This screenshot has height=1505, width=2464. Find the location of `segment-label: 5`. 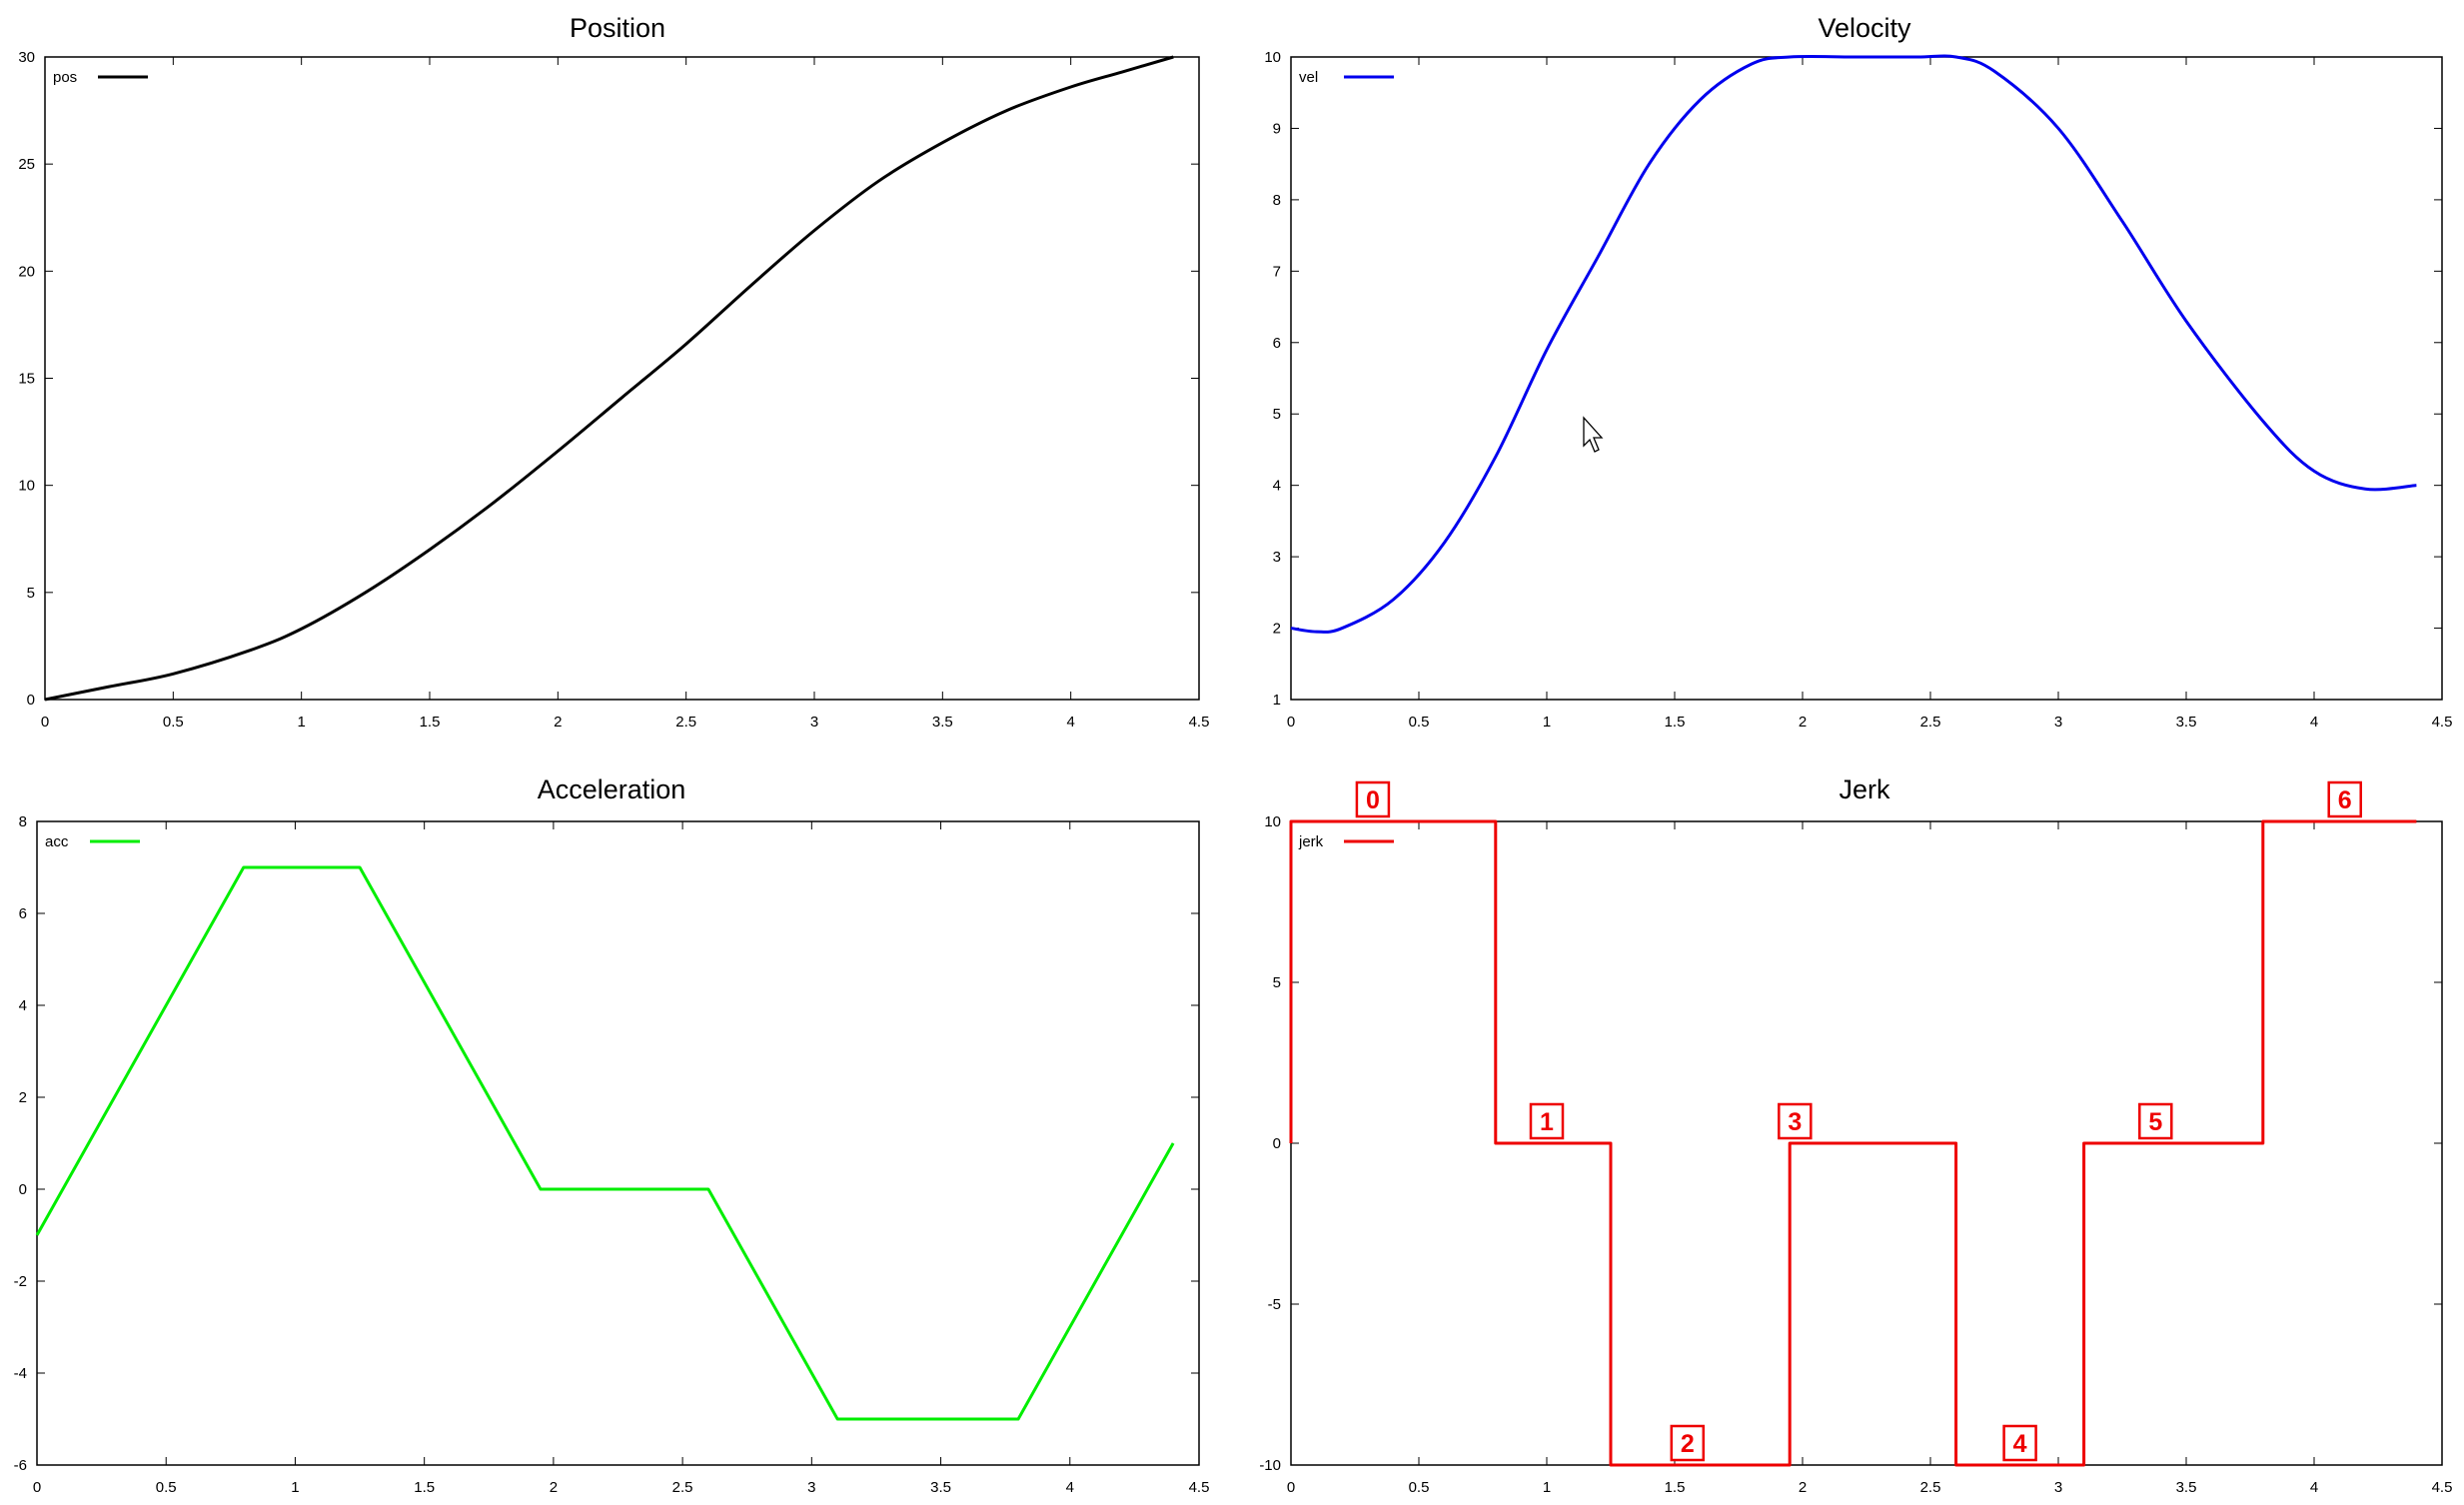

segment-label: 5 is located at coordinates (2155, 1122).